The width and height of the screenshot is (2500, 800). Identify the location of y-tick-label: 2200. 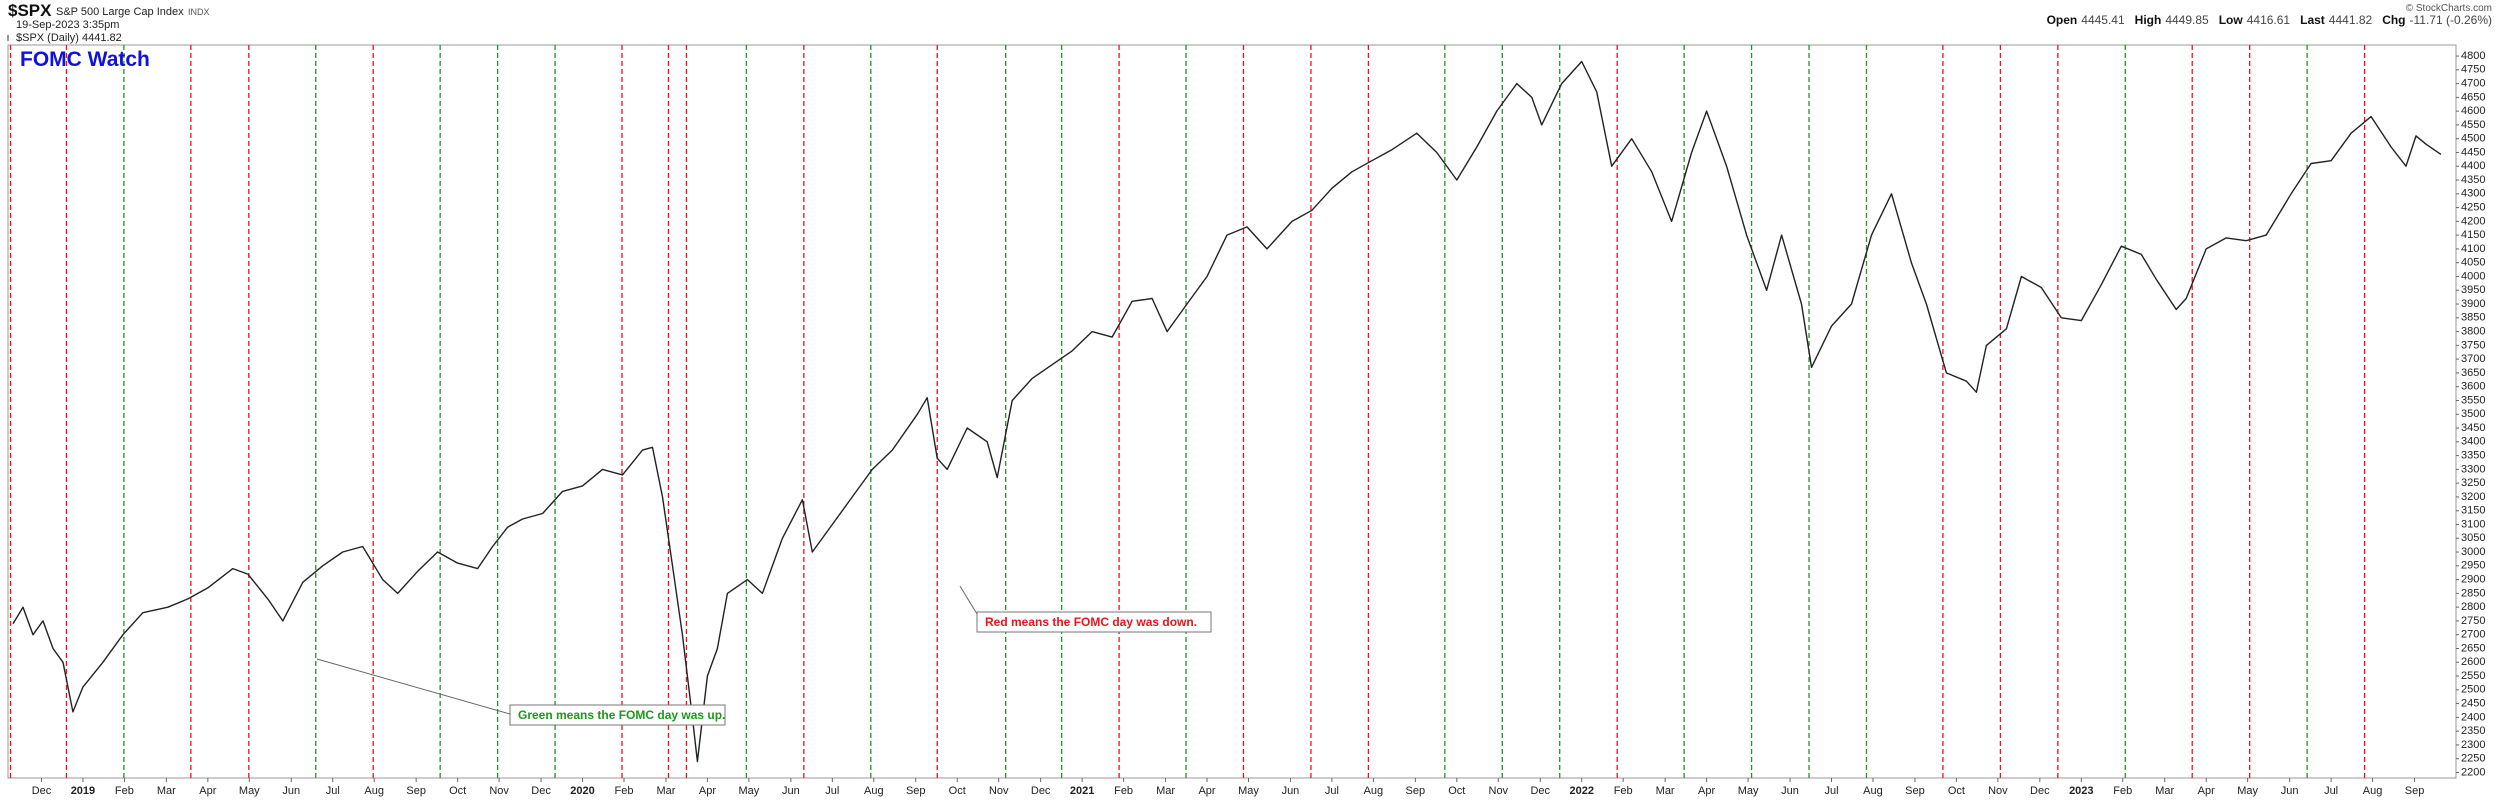
(2473, 772).